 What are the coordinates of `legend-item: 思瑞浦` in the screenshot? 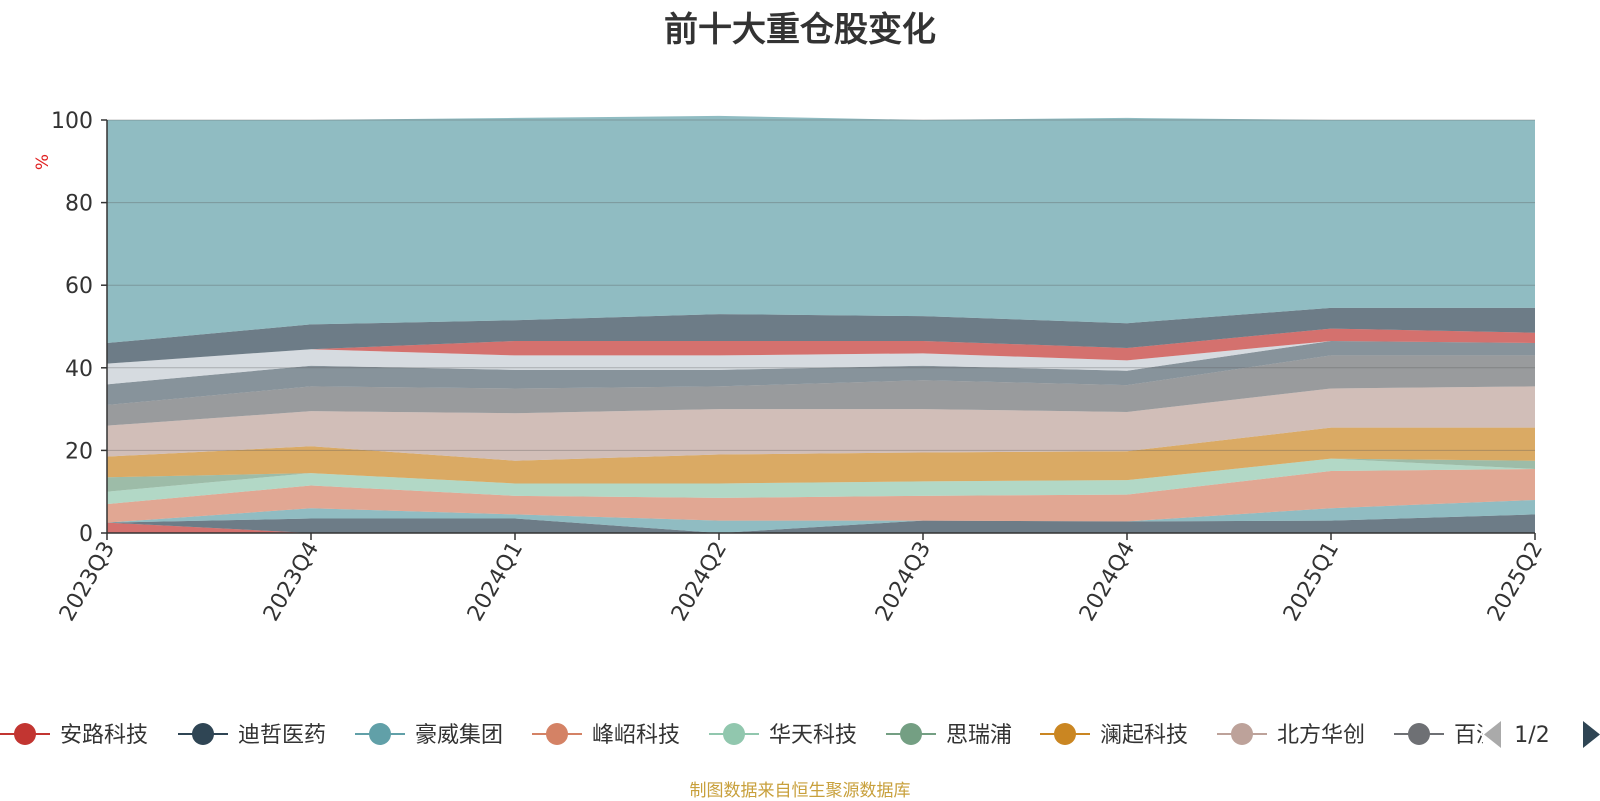 It's located at (949, 735).